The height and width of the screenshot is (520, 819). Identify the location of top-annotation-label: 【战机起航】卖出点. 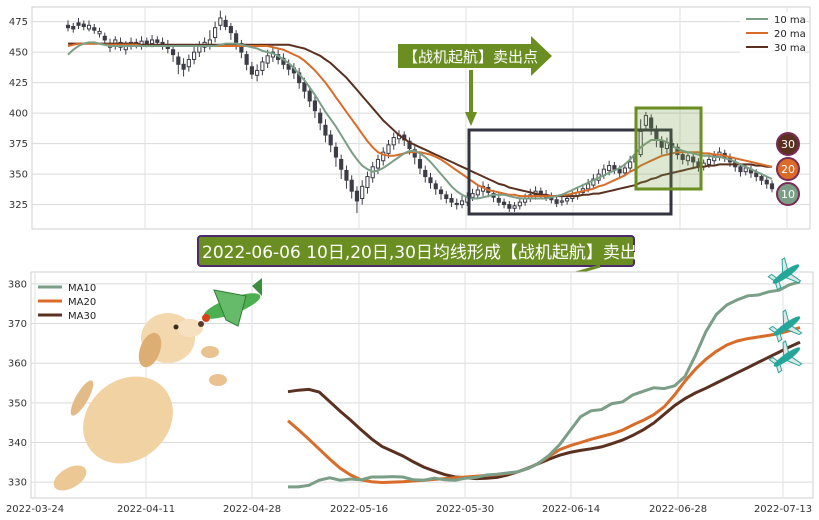
(470, 57).